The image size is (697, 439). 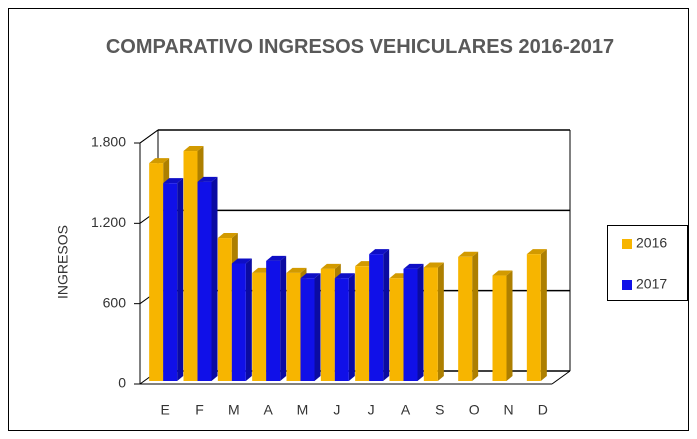 What do you see at coordinates (651, 243) in the screenshot?
I see `legend-label: 2016` at bounding box center [651, 243].